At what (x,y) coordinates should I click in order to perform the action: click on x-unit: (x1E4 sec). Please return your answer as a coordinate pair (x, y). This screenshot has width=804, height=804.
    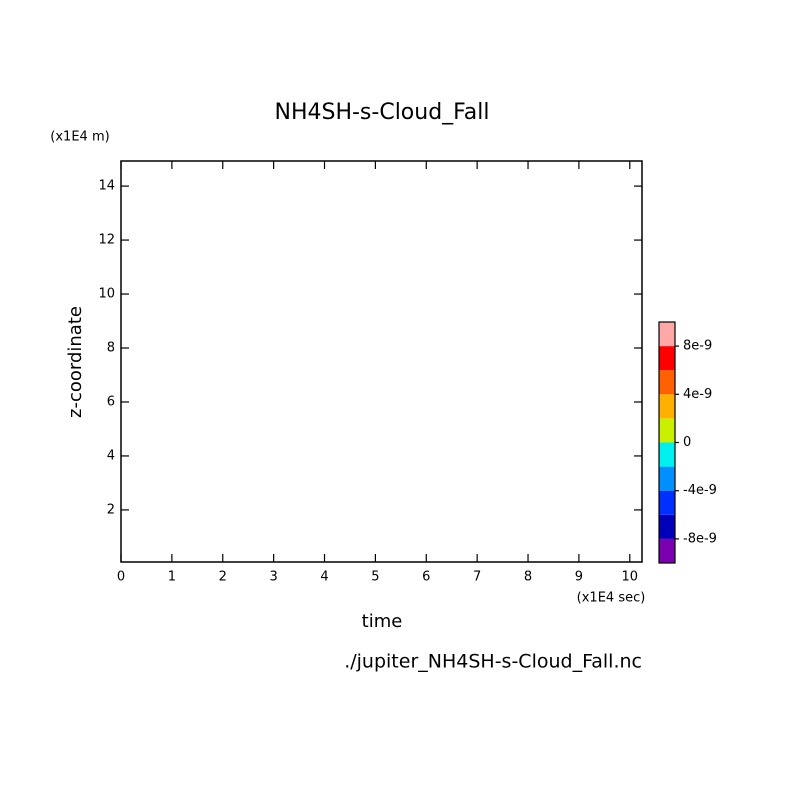
    Looking at the image, I should click on (611, 598).